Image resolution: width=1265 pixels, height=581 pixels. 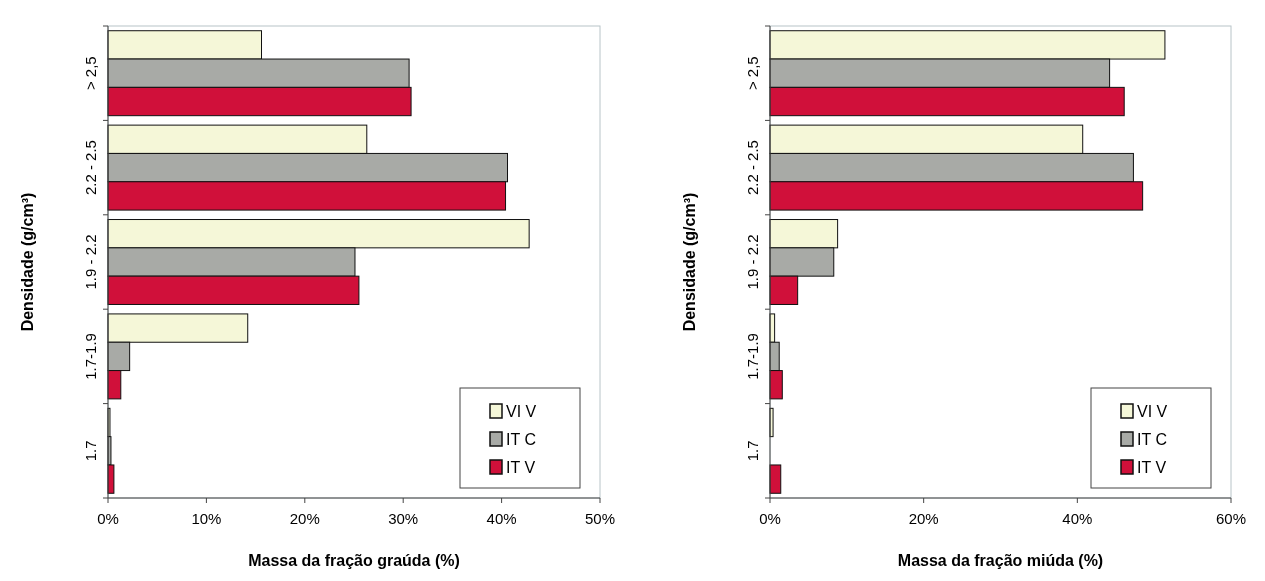 What do you see at coordinates (354, 560) in the screenshot?
I see `x-axis-title: Massa da fração graúda (%)` at bounding box center [354, 560].